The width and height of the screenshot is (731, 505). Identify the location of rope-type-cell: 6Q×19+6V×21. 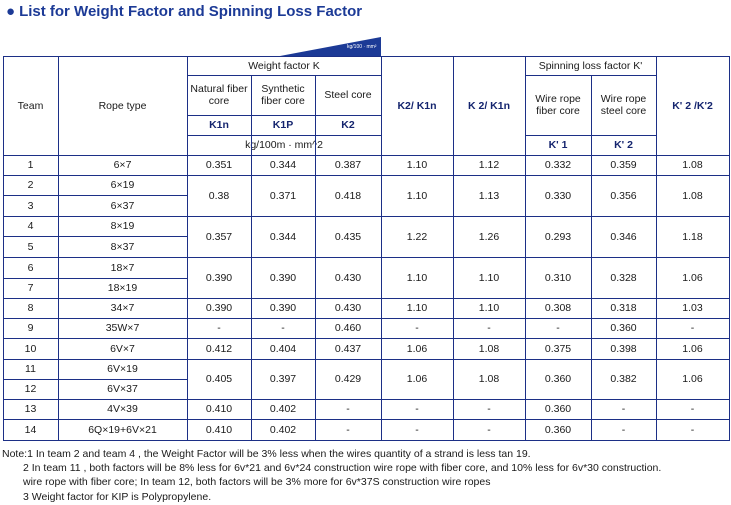
(122, 429).